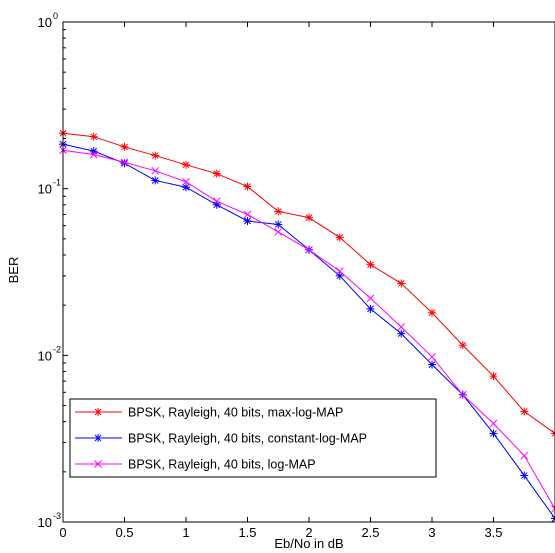 This screenshot has width=555, height=553. What do you see at coordinates (45, 355) in the screenshot?
I see `y-tick-label-2: 10` at bounding box center [45, 355].